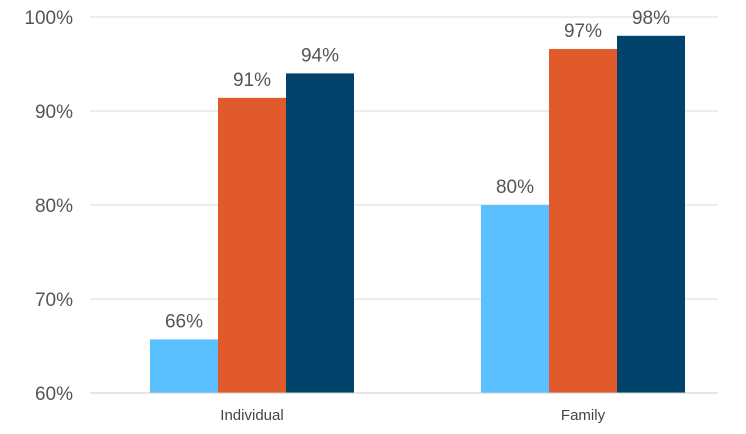 The width and height of the screenshot is (746, 434). What do you see at coordinates (54, 112) in the screenshot?
I see `y-tick-label: 90%` at bounding box center [54, 112].